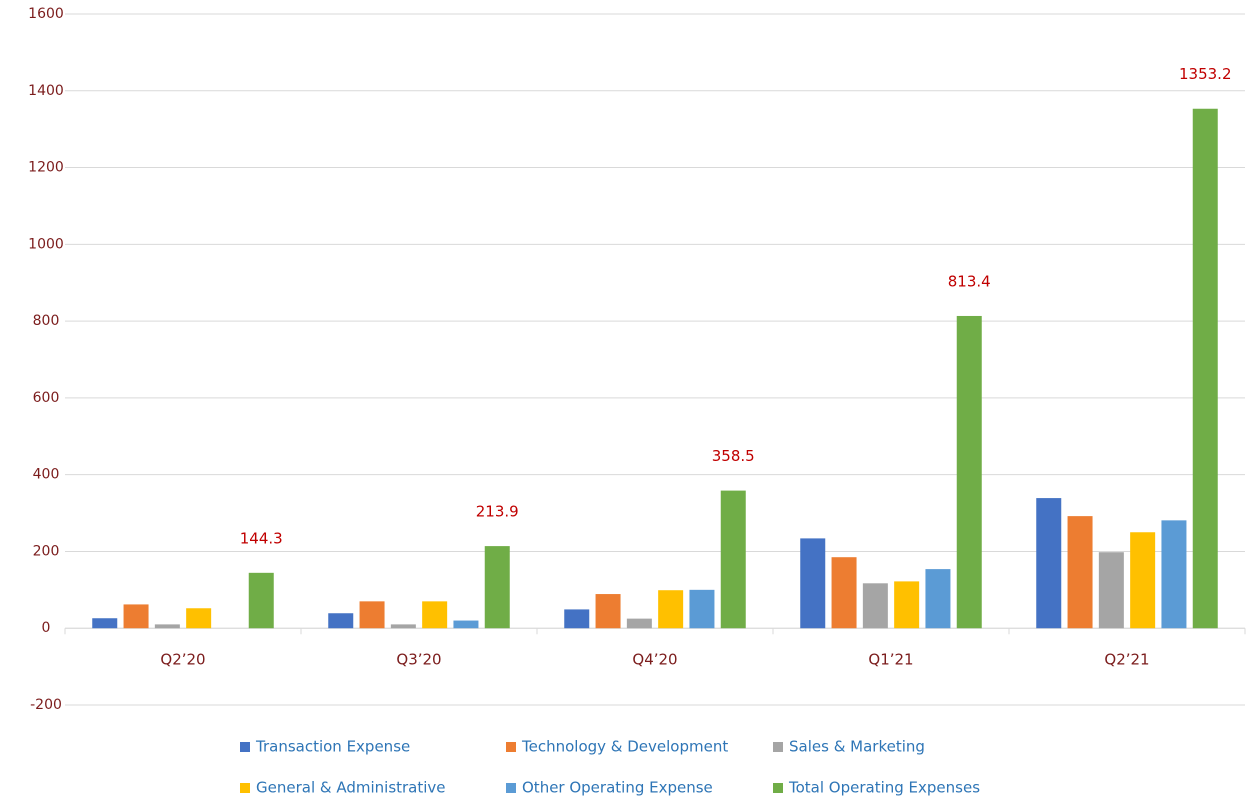 The width and height of the screenshot is (1248, 802). What do you see at coordinates (182, 660) in the screenshot?
I see `x-tick-label: Q2’20` at bounding box center [182, 660].